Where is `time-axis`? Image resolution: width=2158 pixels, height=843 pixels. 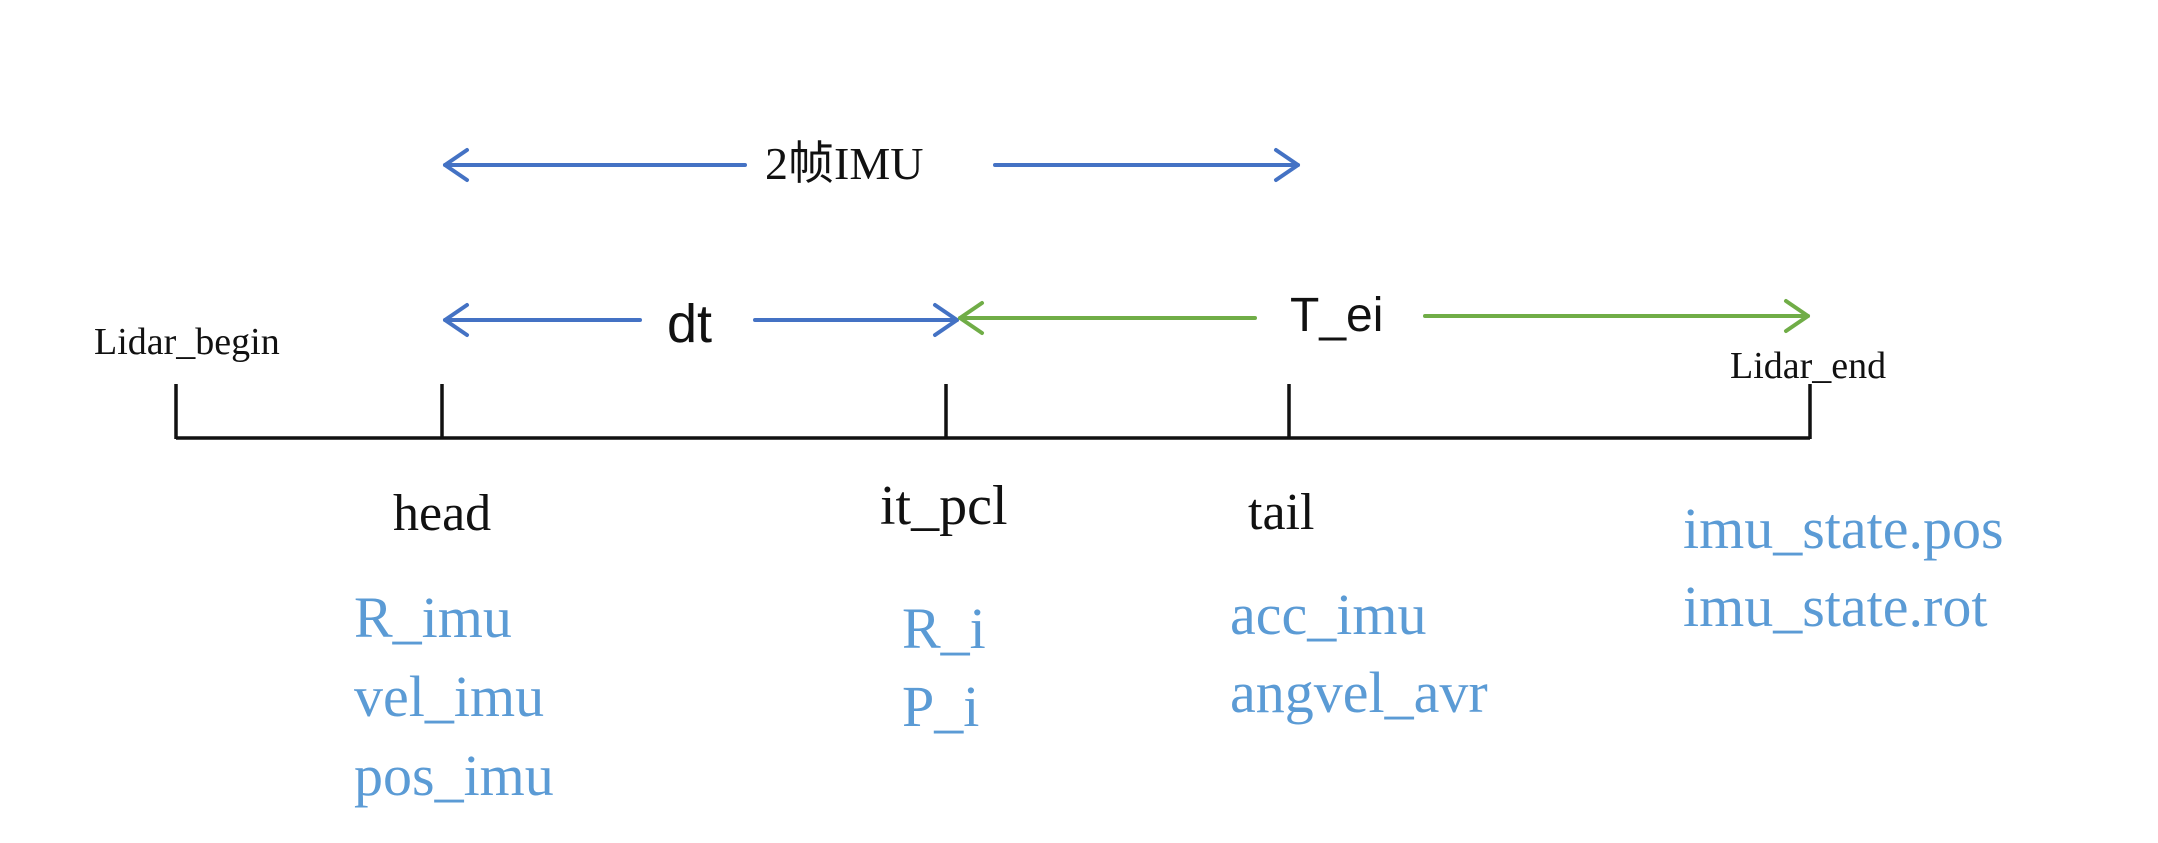
time-axis is located at coordinates (993, 412).